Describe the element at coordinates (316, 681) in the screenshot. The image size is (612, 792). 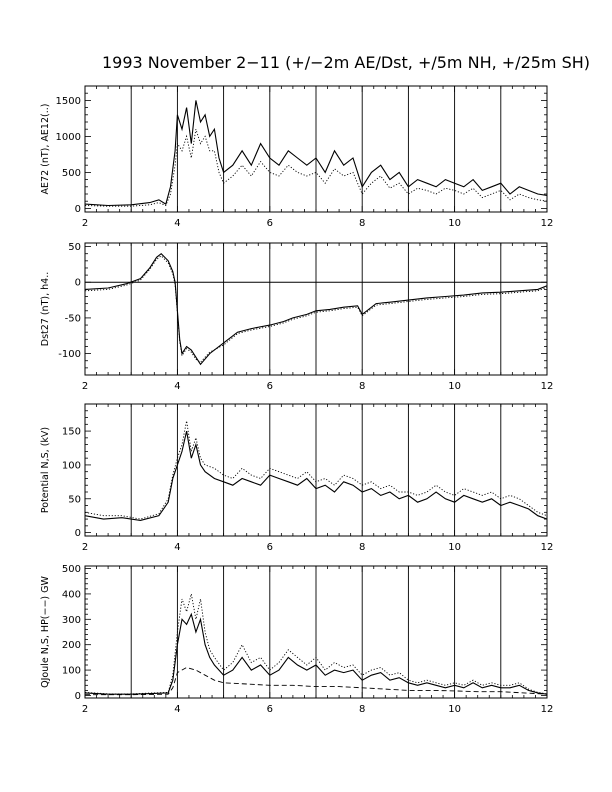
I see `series-line-dashed` at that location.